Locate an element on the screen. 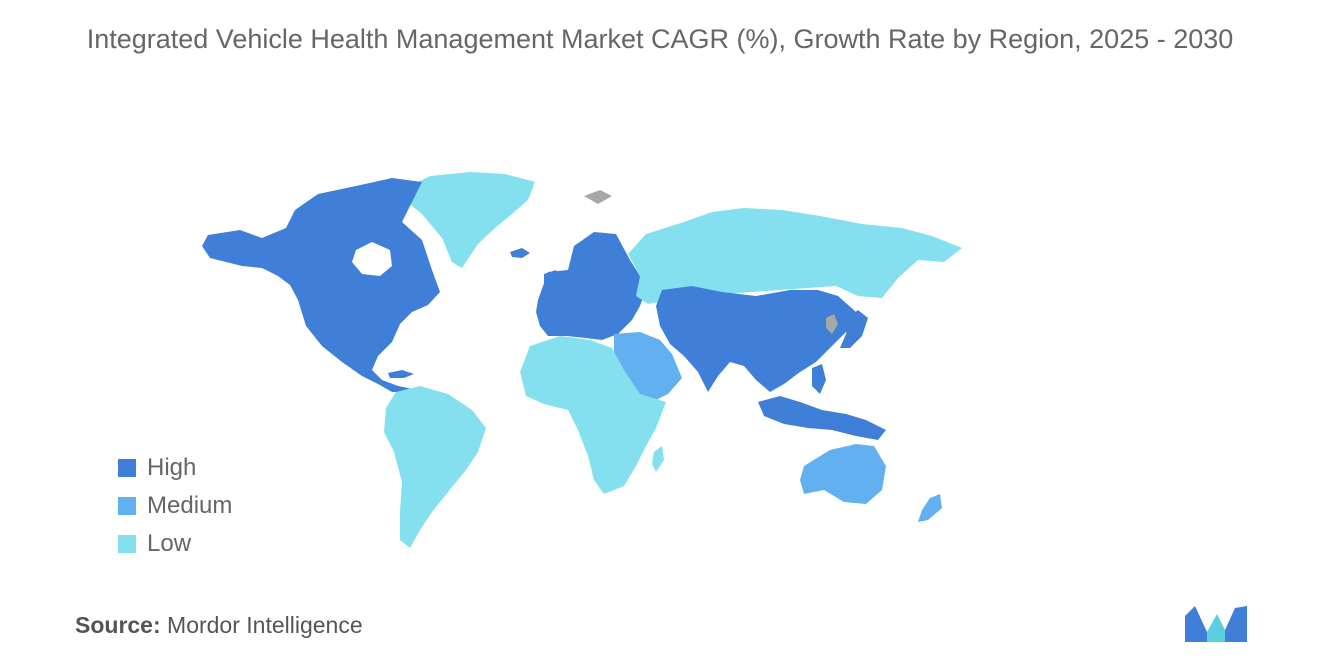 The image size is (1320, 665). region-asia is located at coordinates (756, 339).